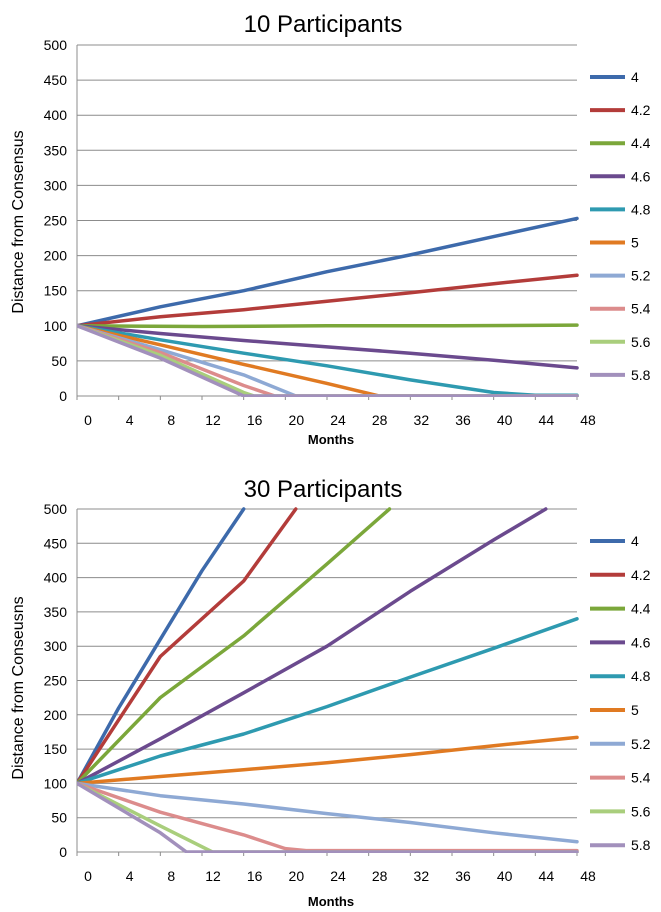 This screenshot has width=661, height=912. What do you see at coordinates (18, 221) in the screenshot?
I see `y-axis-label: Distance from Consensus` at bounding box center [18, 221].